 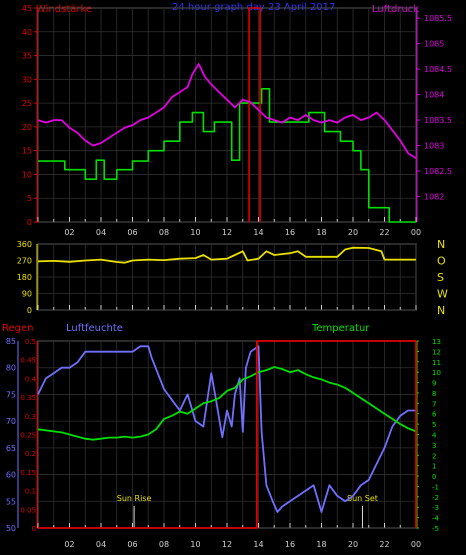 I want to click on rain-tick-label: 0.25, so click(x=28, y=436).